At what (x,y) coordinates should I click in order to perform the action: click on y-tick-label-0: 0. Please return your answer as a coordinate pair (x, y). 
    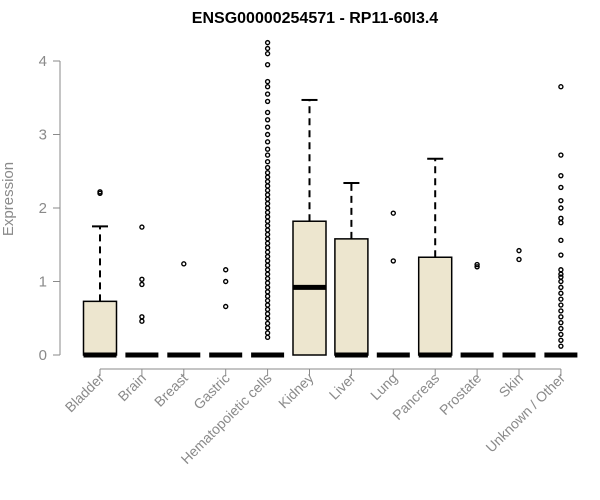
    Looking at the image, I should click on (43, 355).